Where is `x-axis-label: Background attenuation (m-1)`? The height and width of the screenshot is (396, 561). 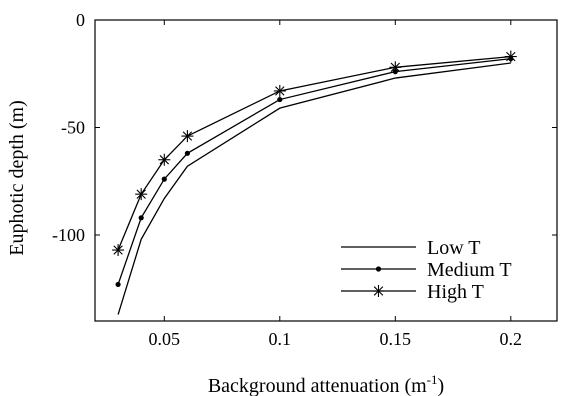
x-axis-label: Background attenuation (m-1) is located at coordinates (326, 384).